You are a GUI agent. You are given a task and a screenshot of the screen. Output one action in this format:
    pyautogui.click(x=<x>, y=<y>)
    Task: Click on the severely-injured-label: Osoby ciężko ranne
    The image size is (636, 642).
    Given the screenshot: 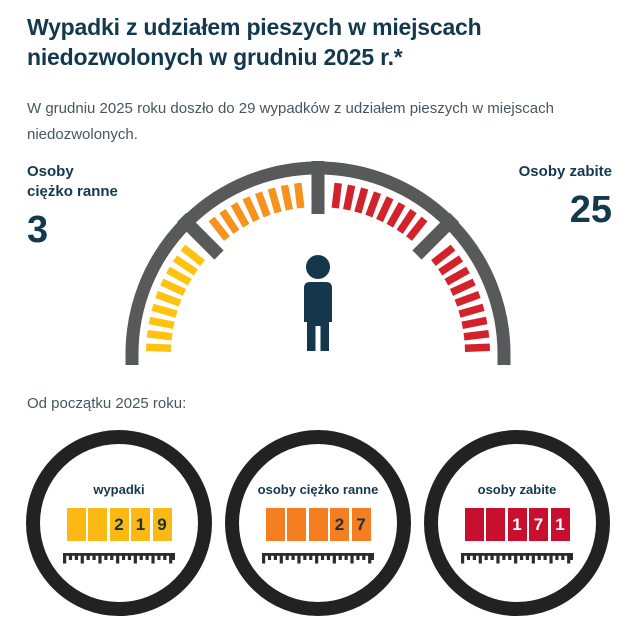 What is the action you would take?
    pyautogui.click(x=72, y=181)
    